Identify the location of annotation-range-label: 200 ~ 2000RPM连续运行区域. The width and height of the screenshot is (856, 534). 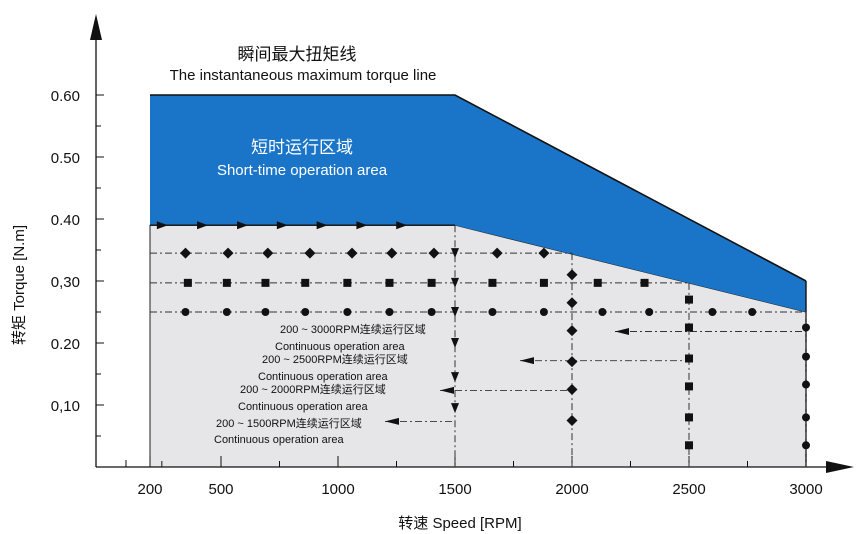
(313, 389).